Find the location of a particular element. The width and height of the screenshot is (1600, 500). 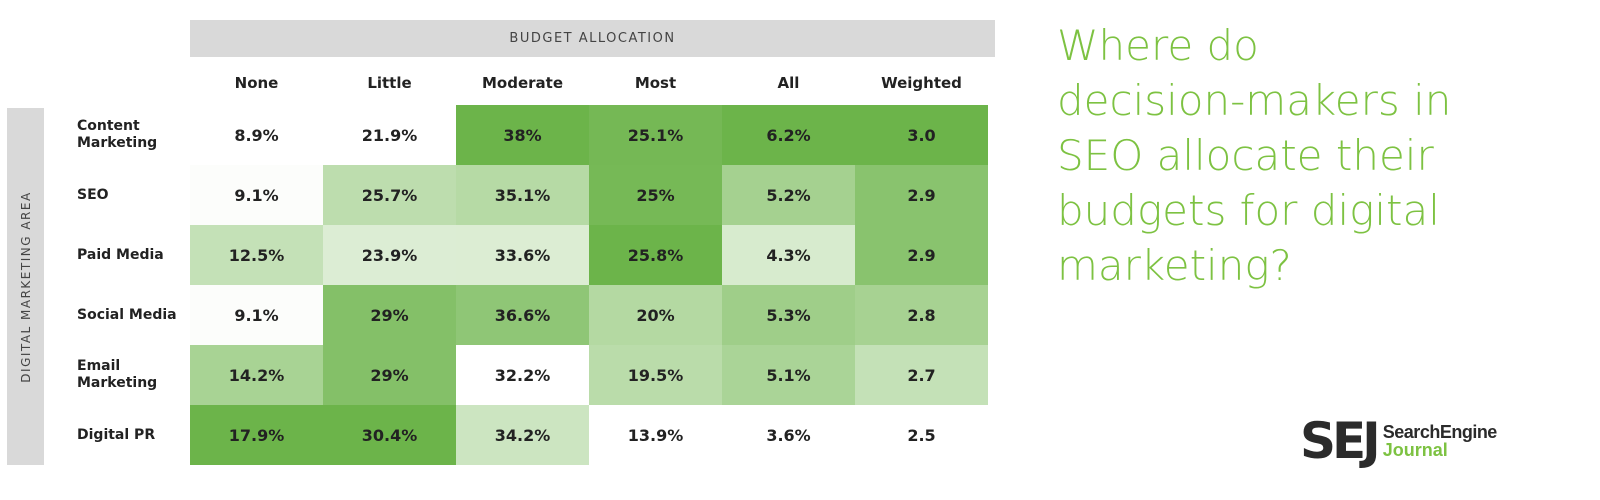

column-header: Little is located at coordinates (389, 83).